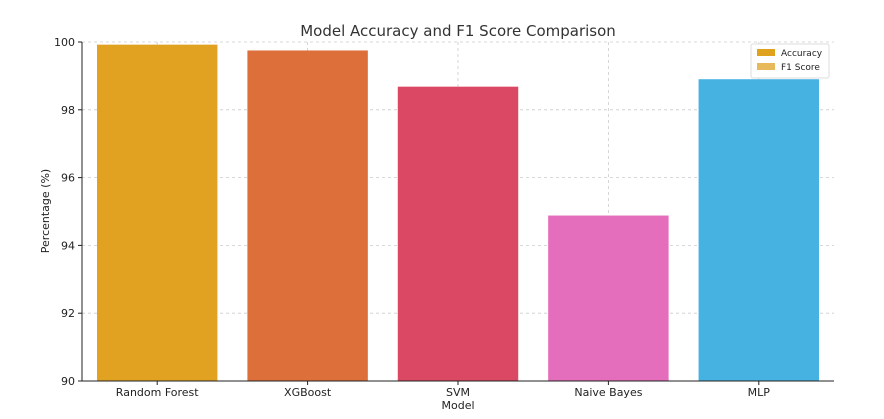  Describe the element at coordinates (68, 178) in the screenshot. I see `y-tick-label: 96` at that location.